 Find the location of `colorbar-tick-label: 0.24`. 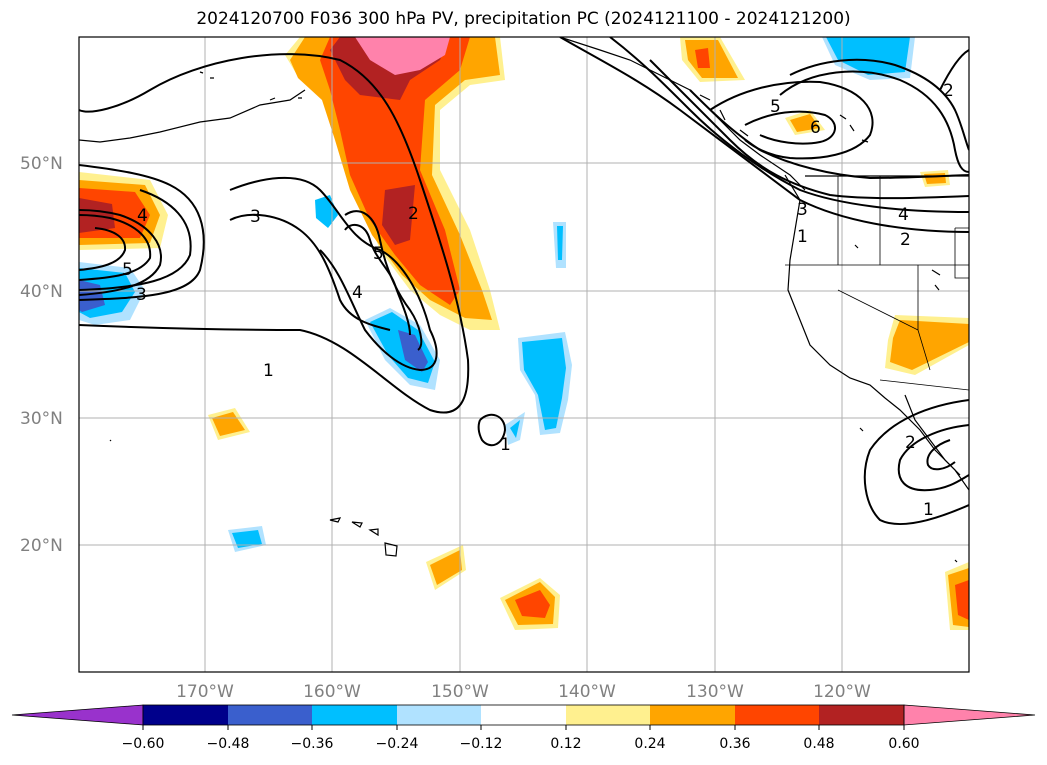

colorbar-tick-label: 0.24 is located at coordinates (649, 744).